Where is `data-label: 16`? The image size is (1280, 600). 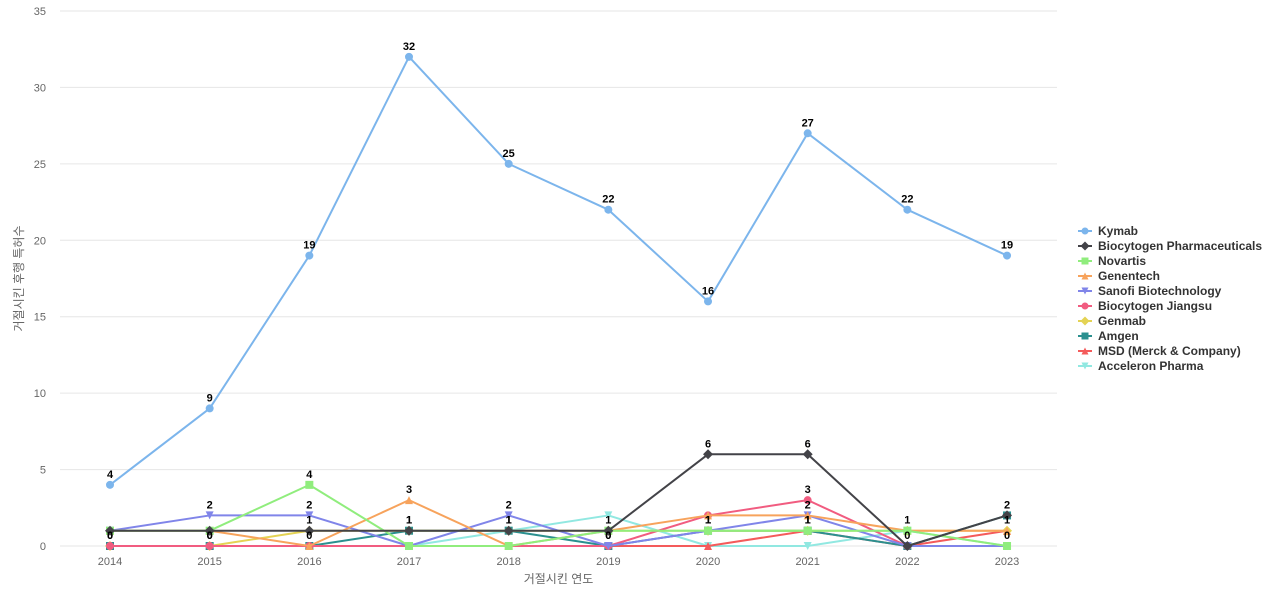 data-label: 16 is located at coordinates (708, 291).